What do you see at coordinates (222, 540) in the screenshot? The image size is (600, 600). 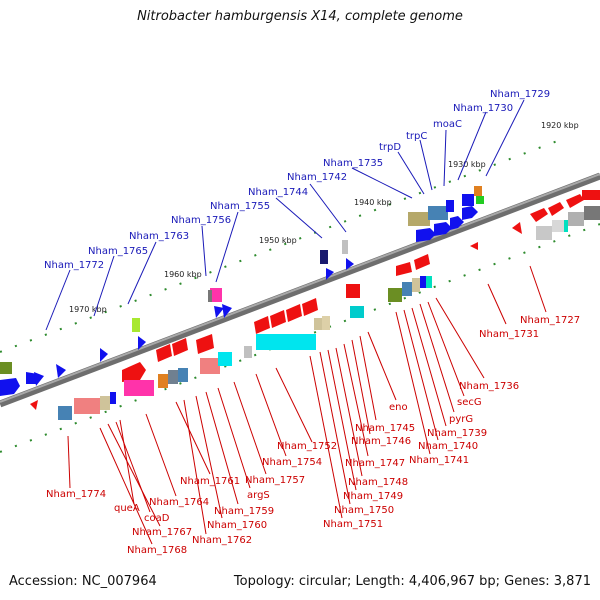 I see `gene-label: Nham_1762` at bounding box center [222, 540].